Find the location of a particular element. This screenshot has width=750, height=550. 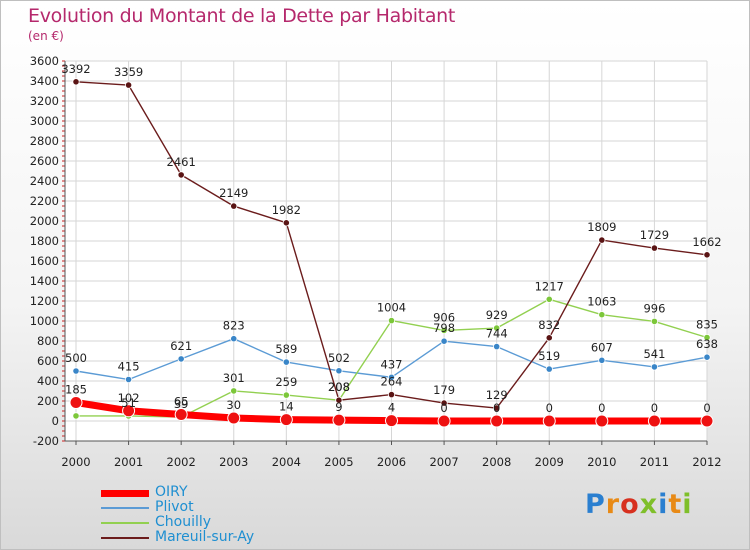

data-label-oiry: 14 is located at coordinates (286, 407).